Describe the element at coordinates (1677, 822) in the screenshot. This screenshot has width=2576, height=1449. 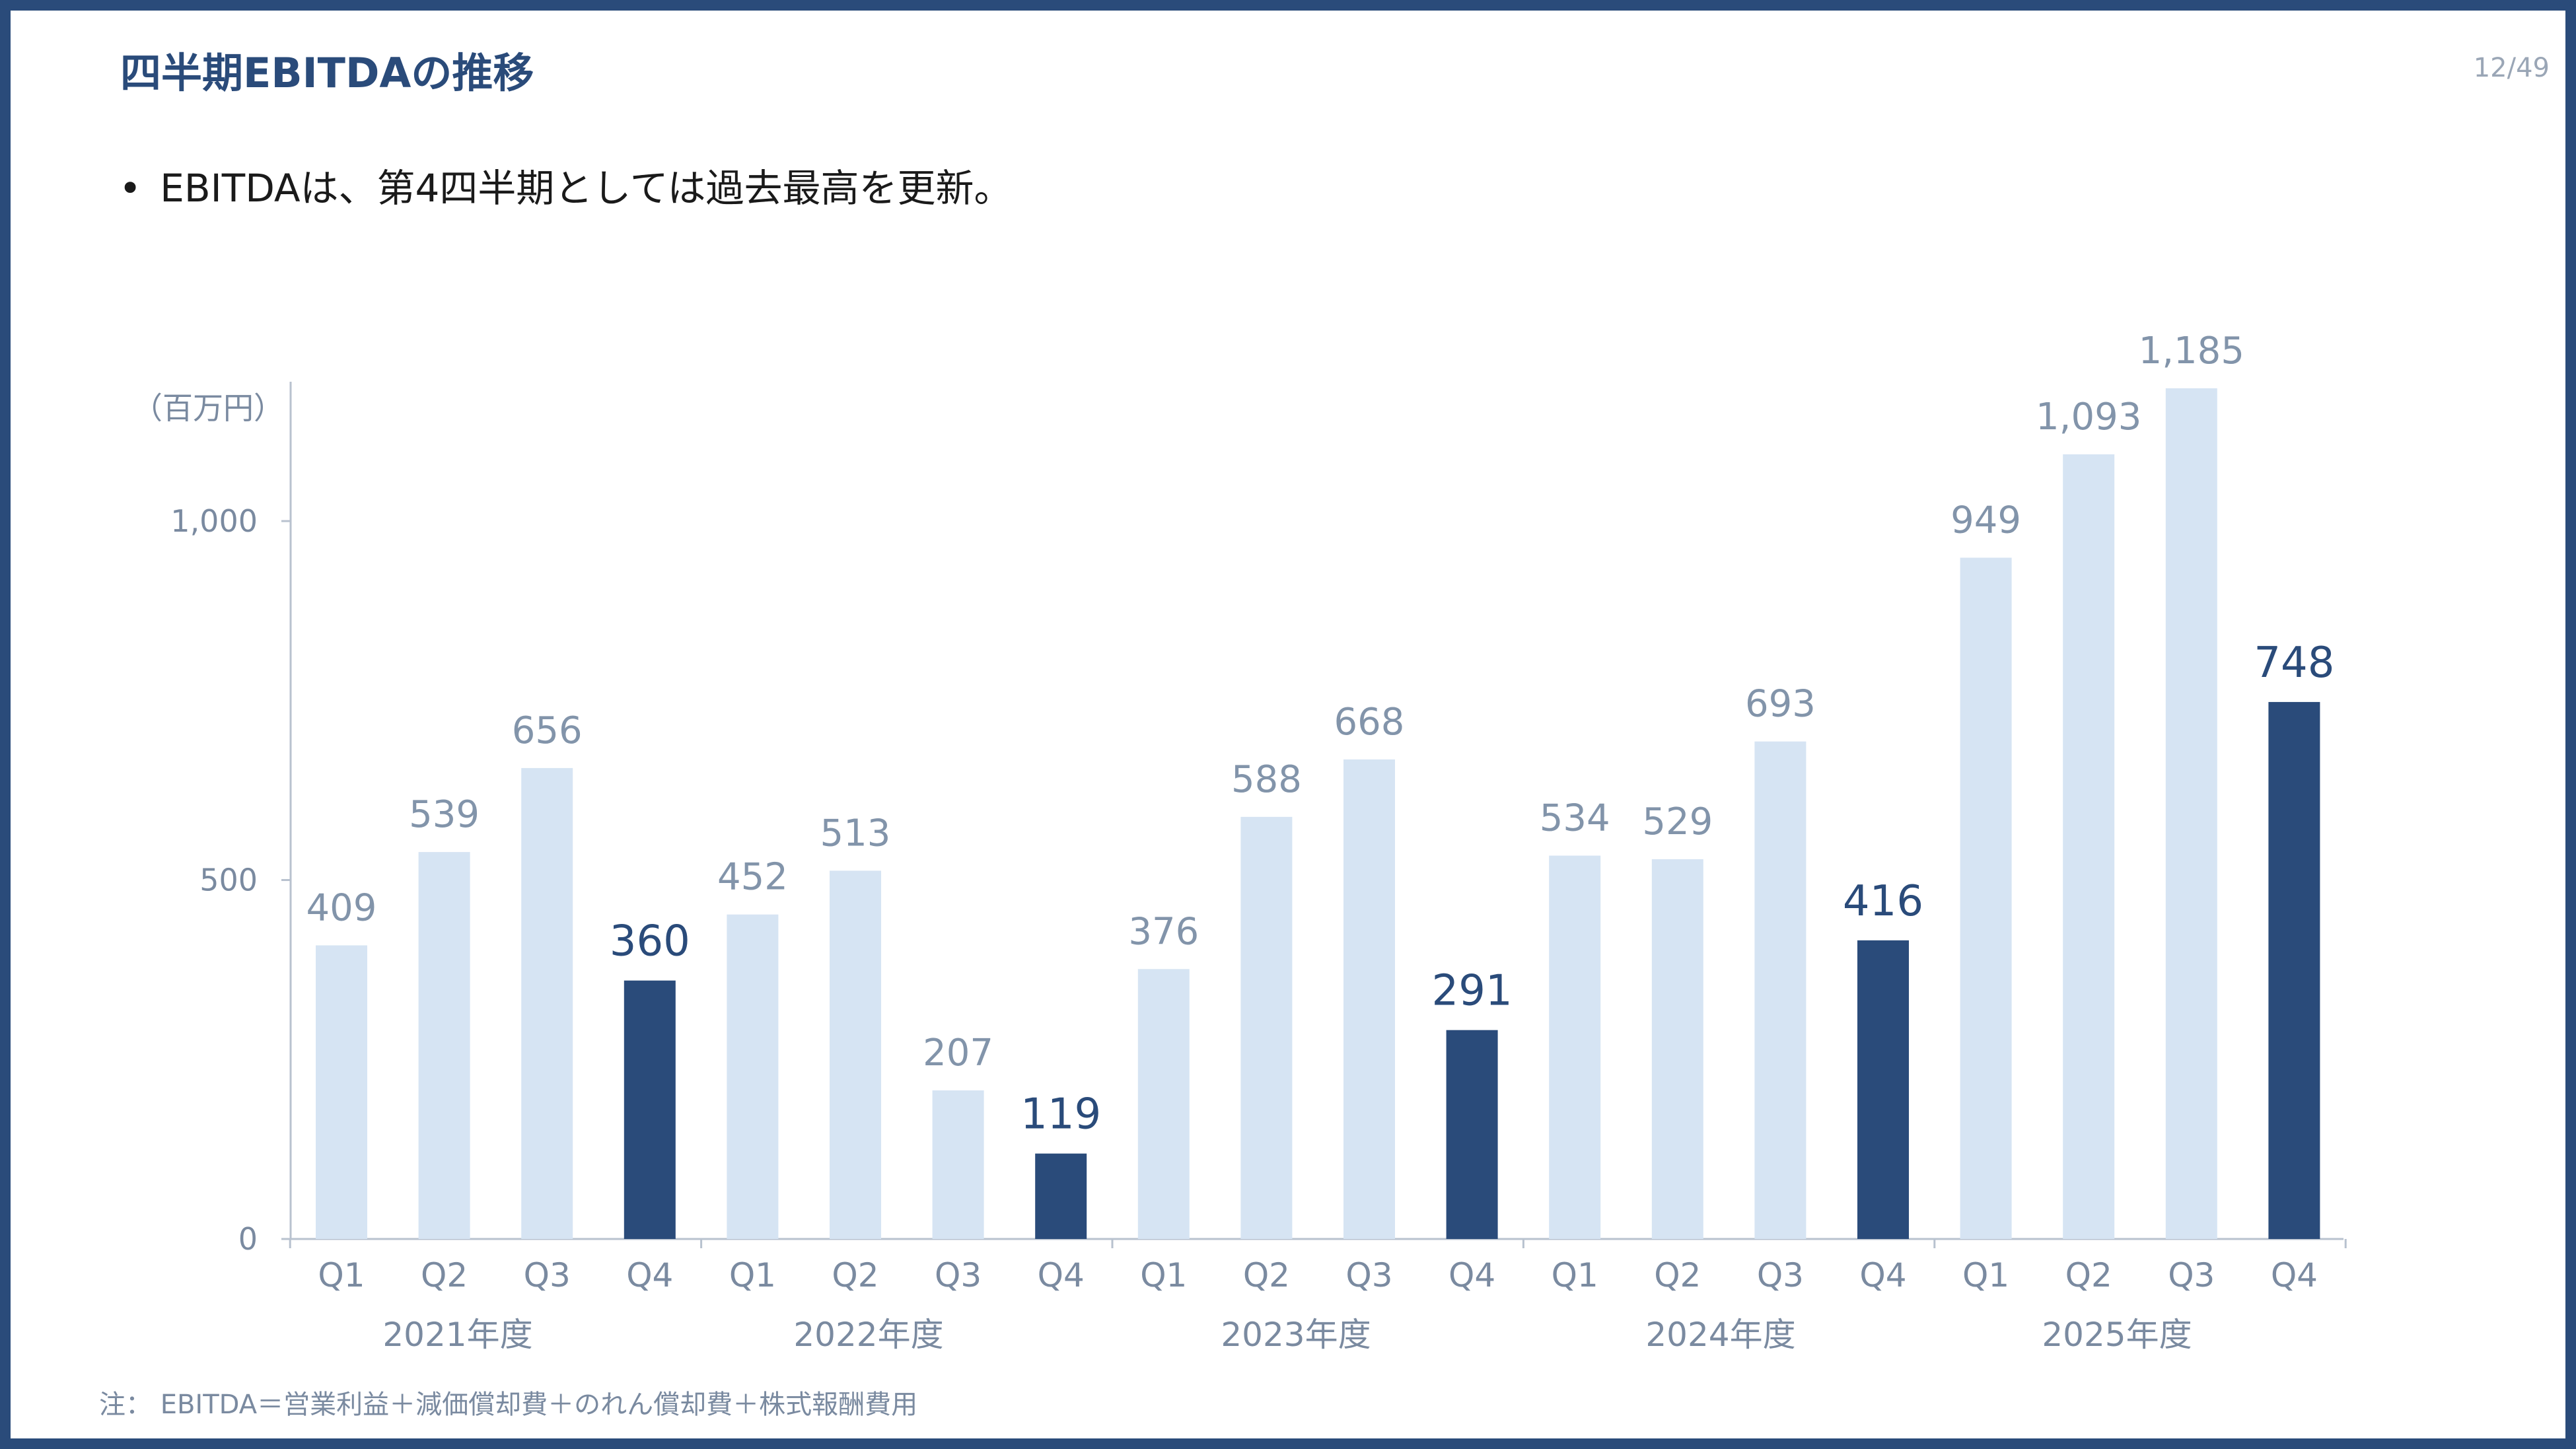
I see `data-label: 529` at that location.